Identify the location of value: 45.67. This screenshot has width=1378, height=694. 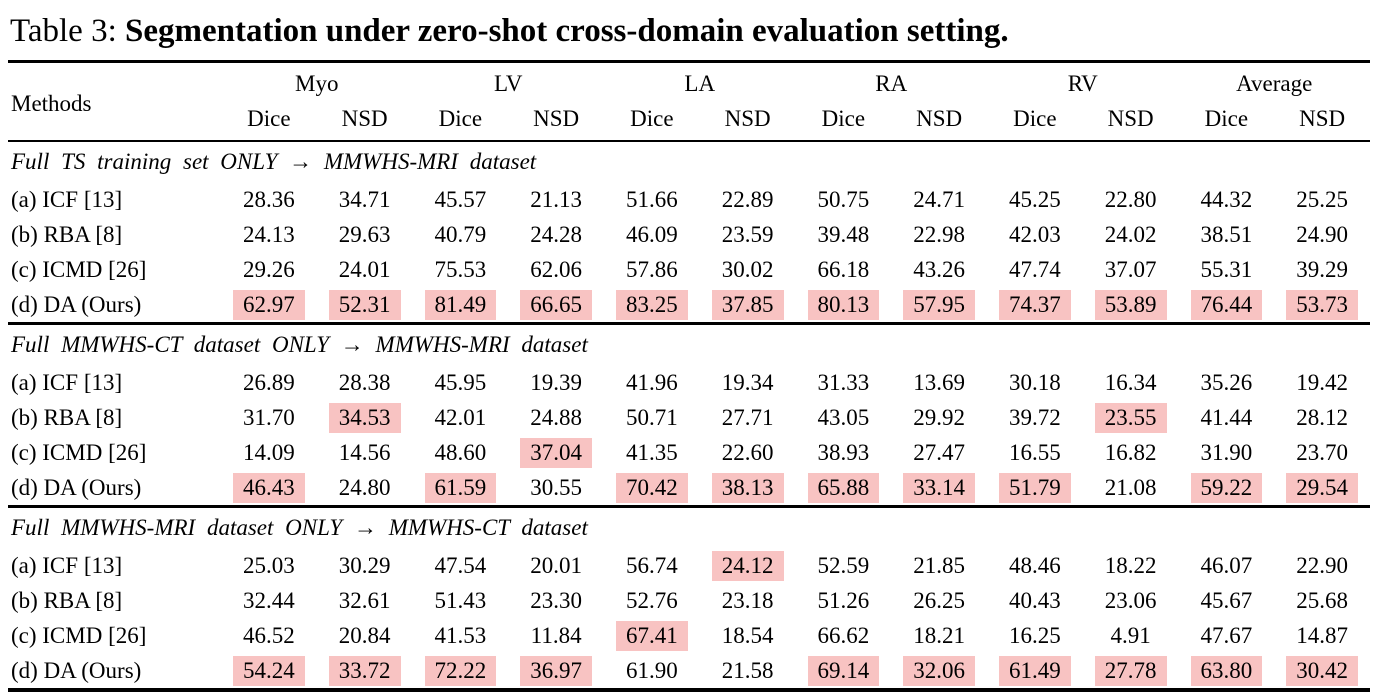
(1226, 600).